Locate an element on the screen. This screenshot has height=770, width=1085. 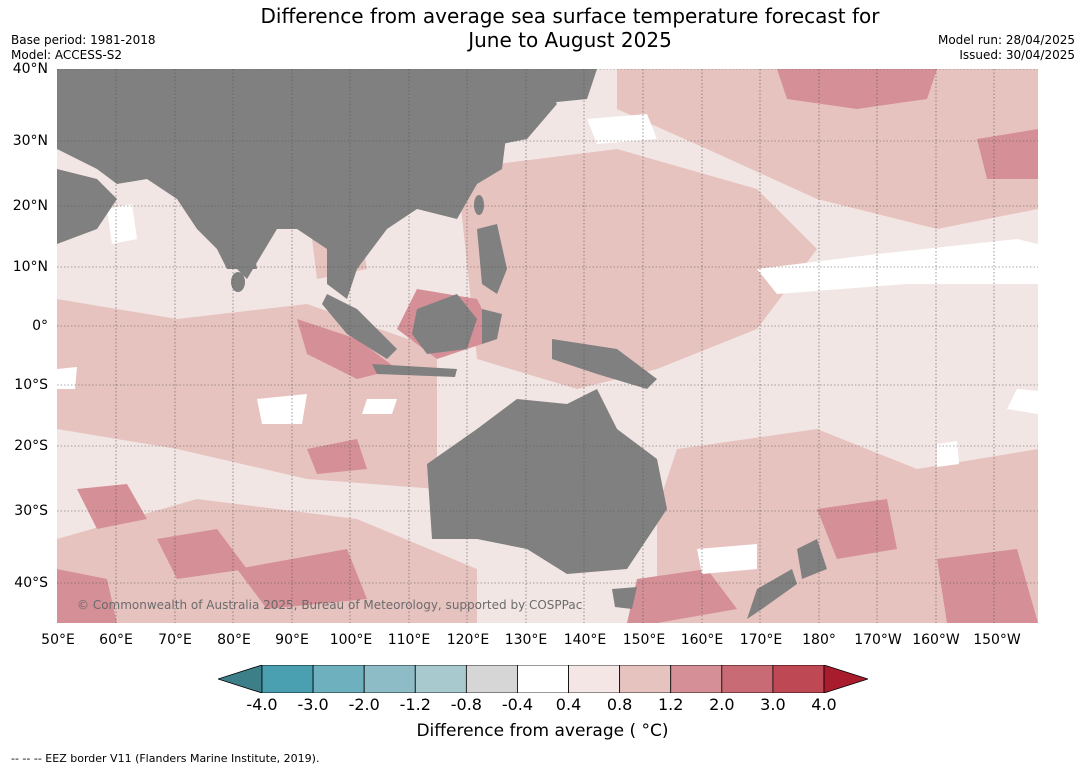
meta-right: Model run: 28/04/2025 Issued: 30/04/2025 is located at coordinates (1006, 48).